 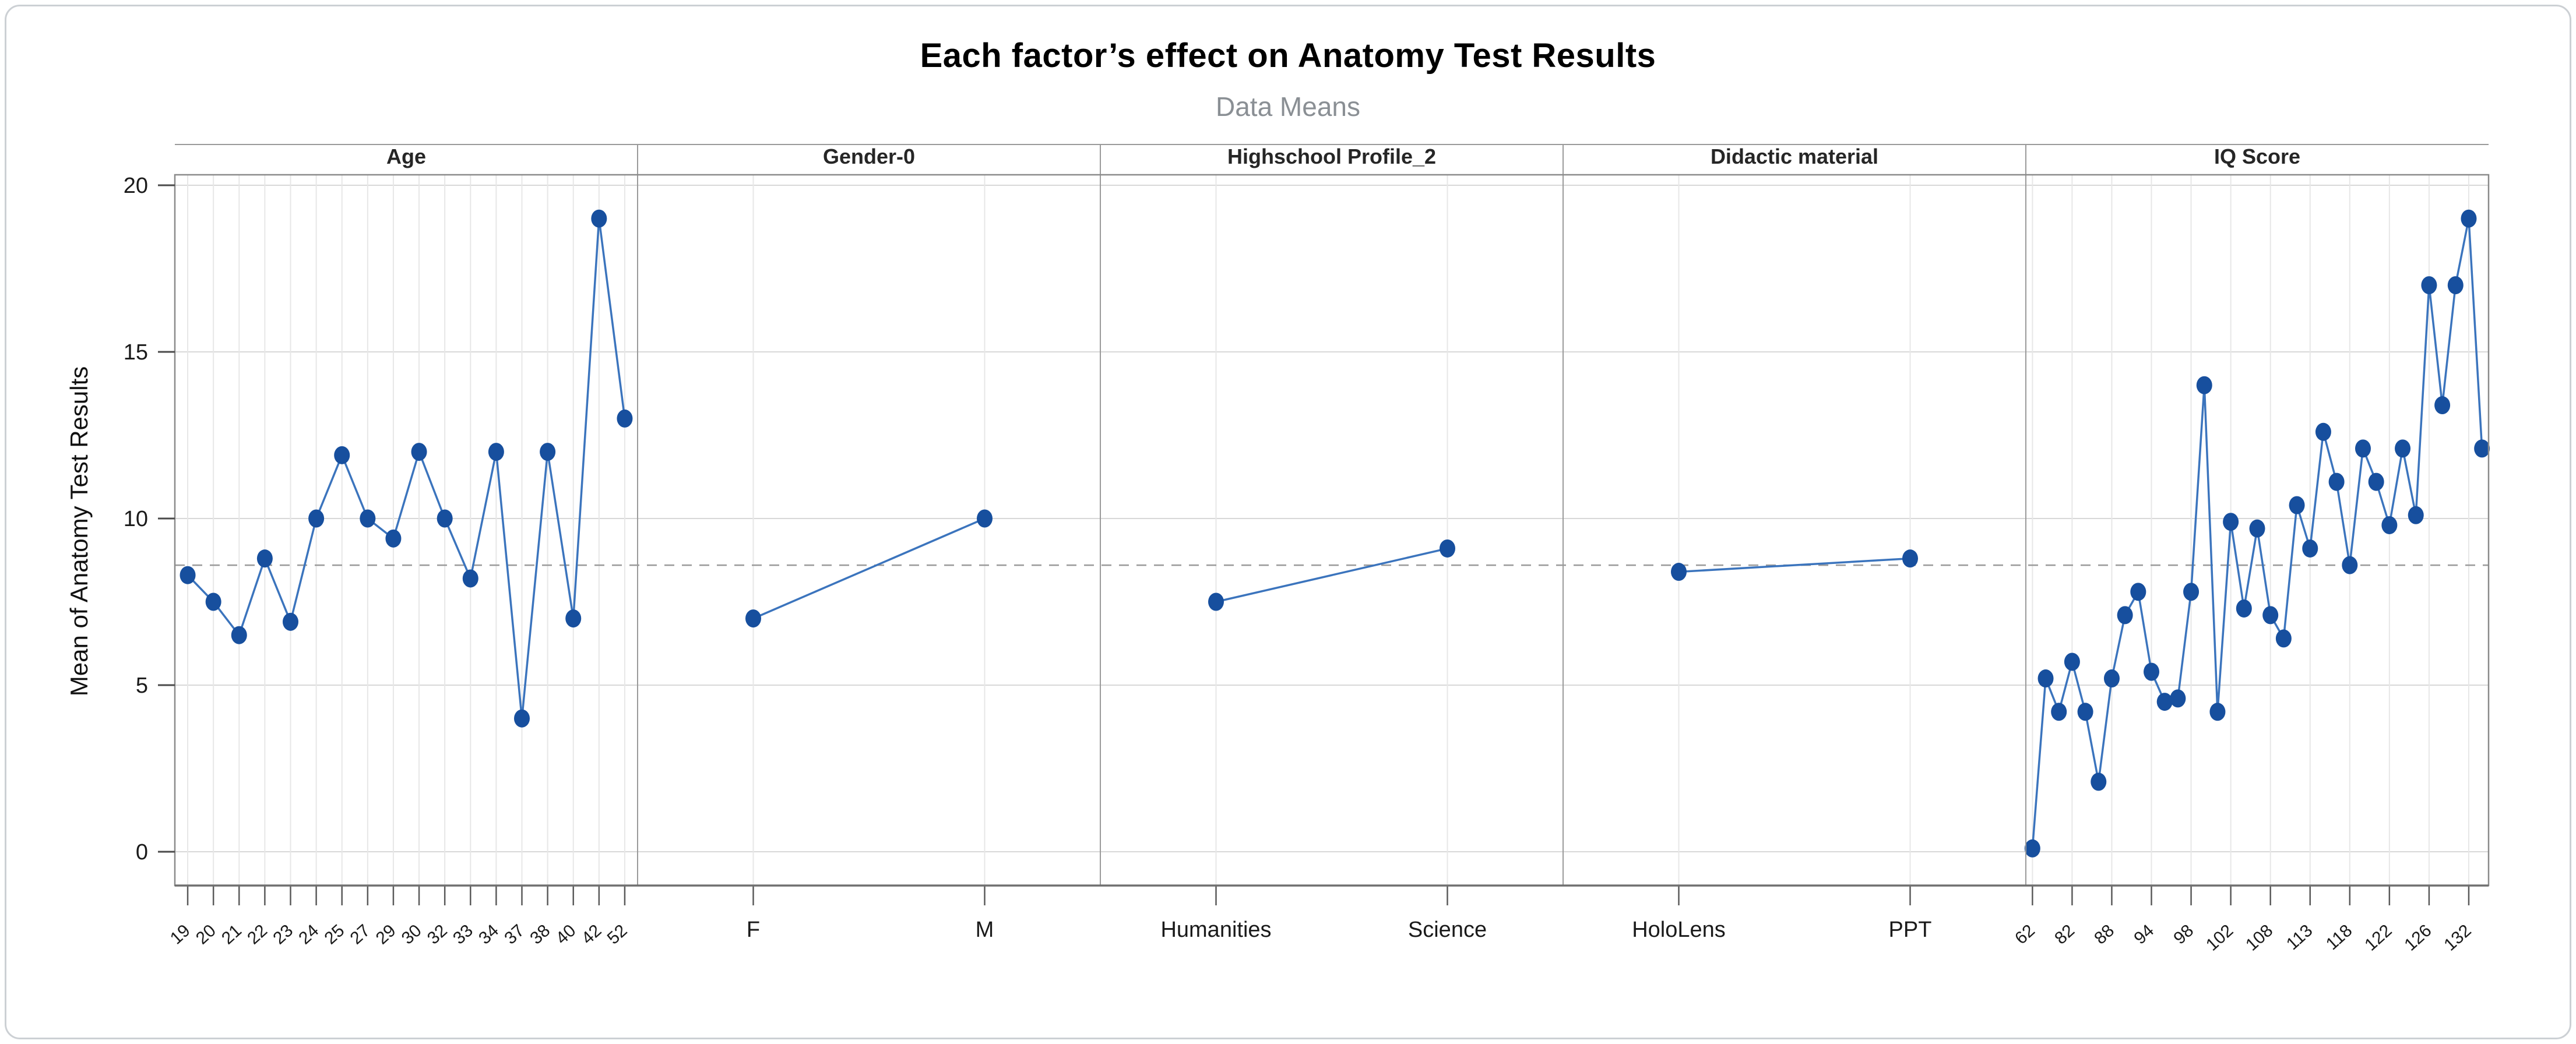 I want to click on x-tick-label: 23, so click(x=283, y=934).